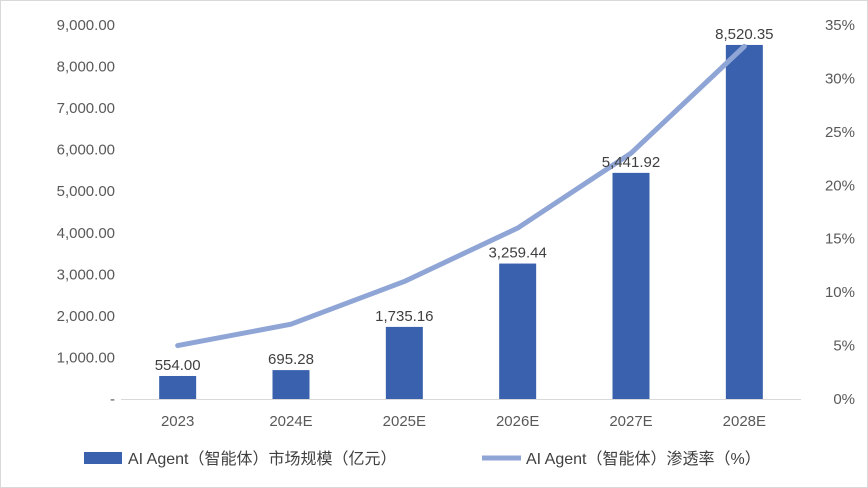 This screenshot has width=868, height=488. I want to click on bar-data-label: 5,441.92, so click(631, 162).